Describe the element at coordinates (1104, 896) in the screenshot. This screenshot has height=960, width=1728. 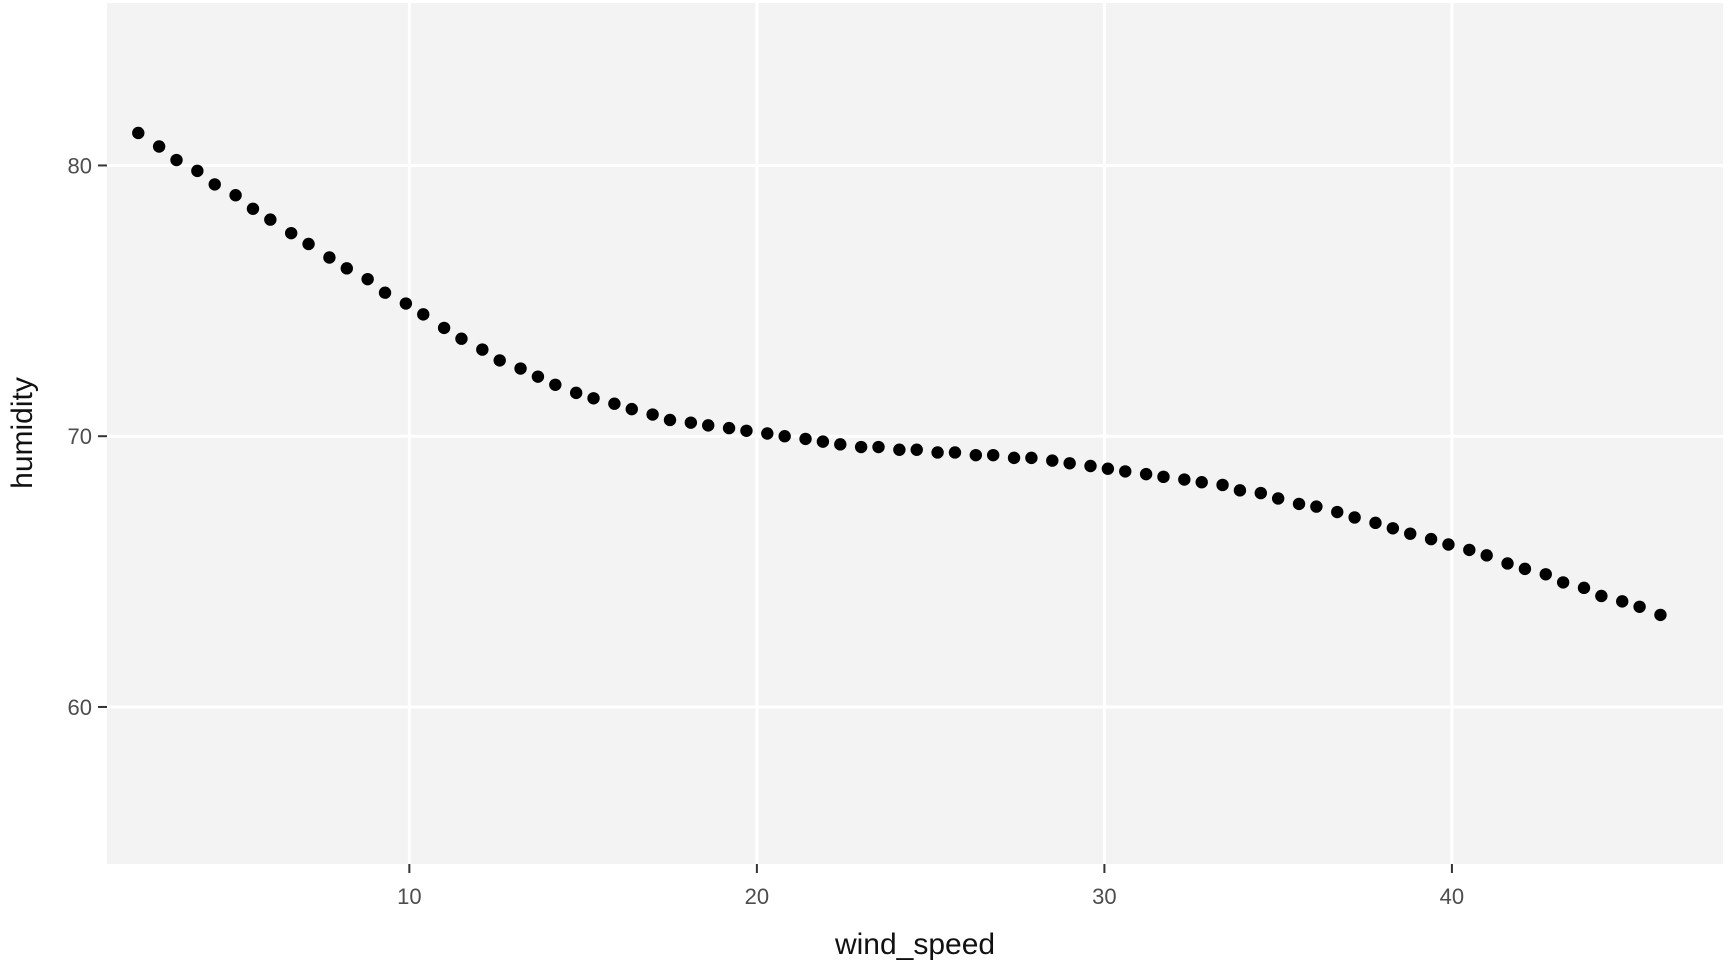
I see `x-tick-label: 30` at that location.